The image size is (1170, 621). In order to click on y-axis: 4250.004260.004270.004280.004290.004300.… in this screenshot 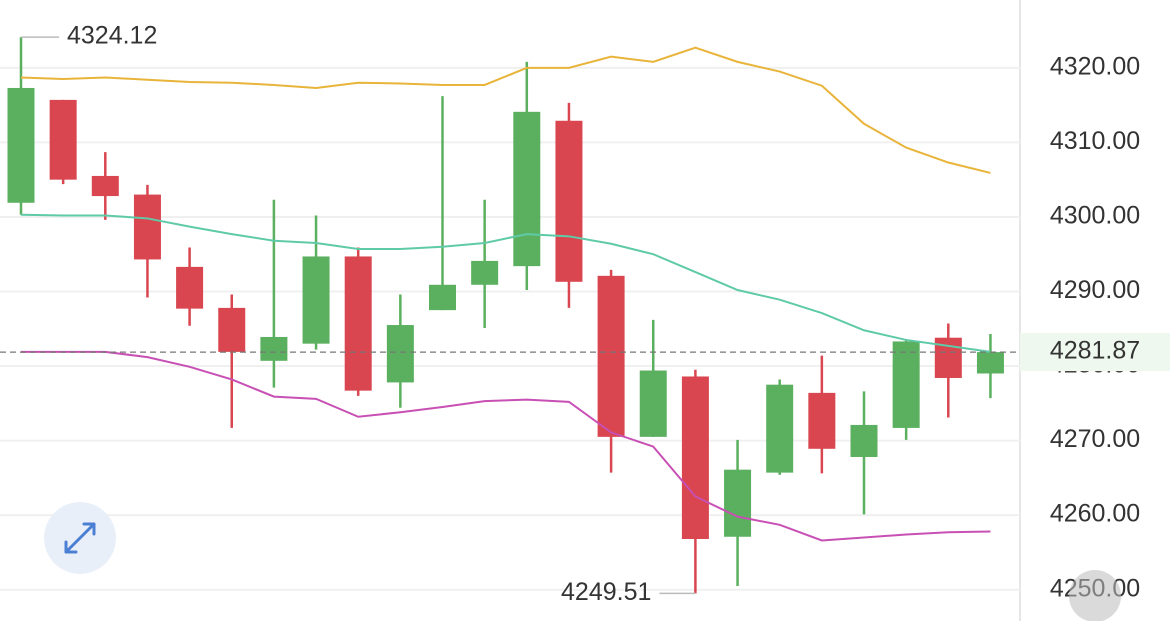, I will do `click(1095, 327)`.